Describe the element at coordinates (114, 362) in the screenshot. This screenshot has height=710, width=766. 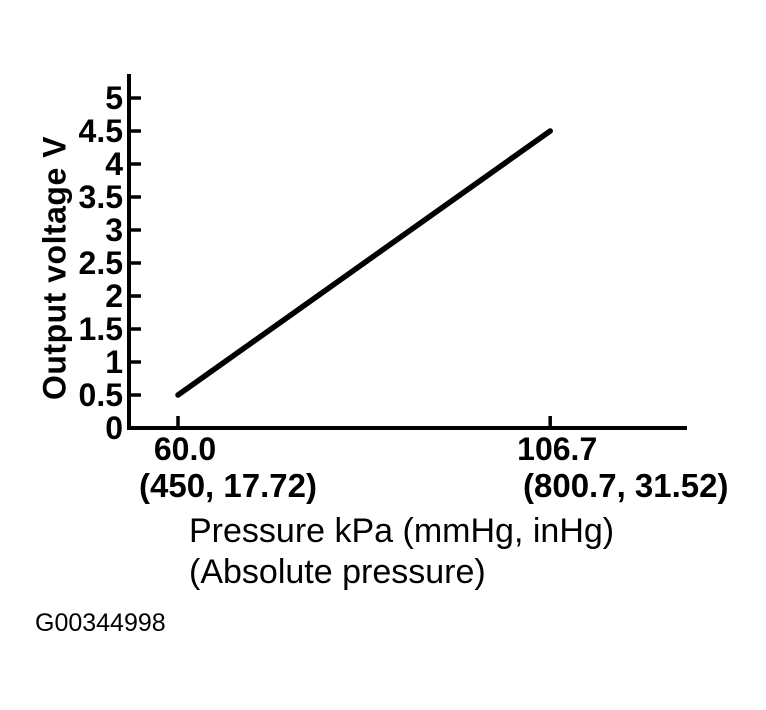
I see `y-tick-label: 1` at that location.